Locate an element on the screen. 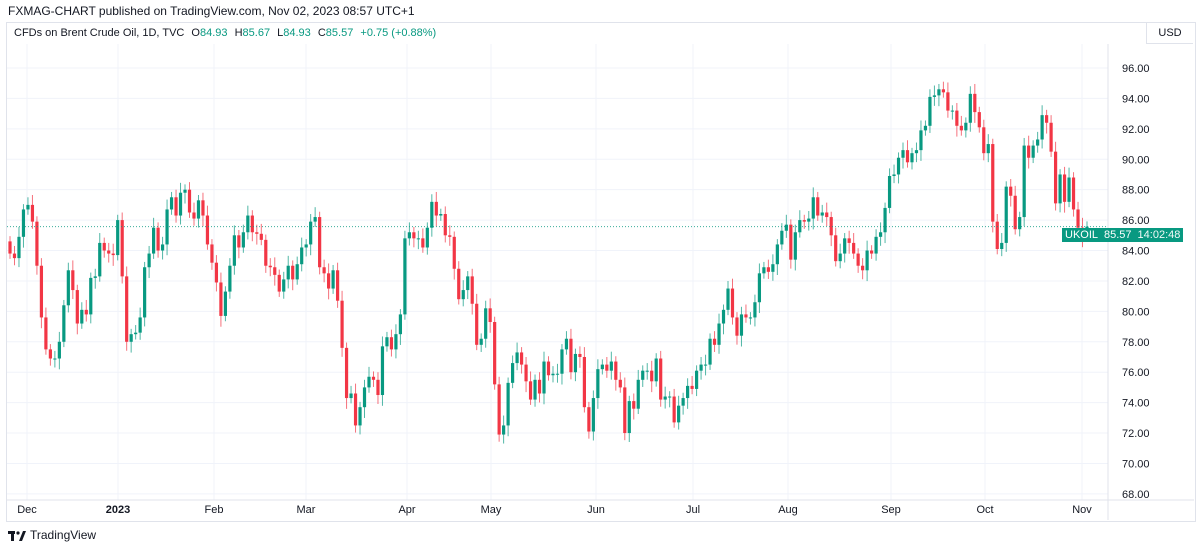  currency-button: USD is located at coordinates (1169, 33).